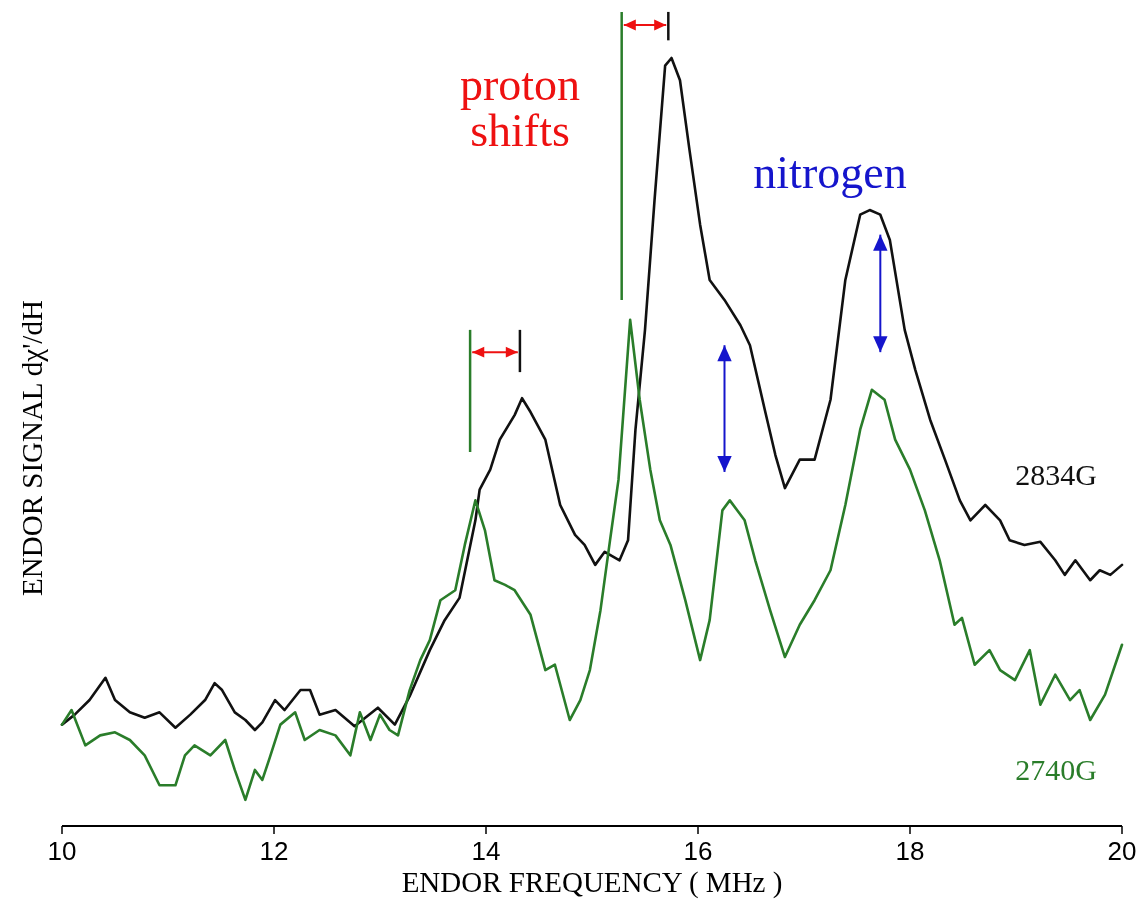  Describe the element at coordinates (1056, 769) in the screenshot. I see `series-label: 2740G` at that location.